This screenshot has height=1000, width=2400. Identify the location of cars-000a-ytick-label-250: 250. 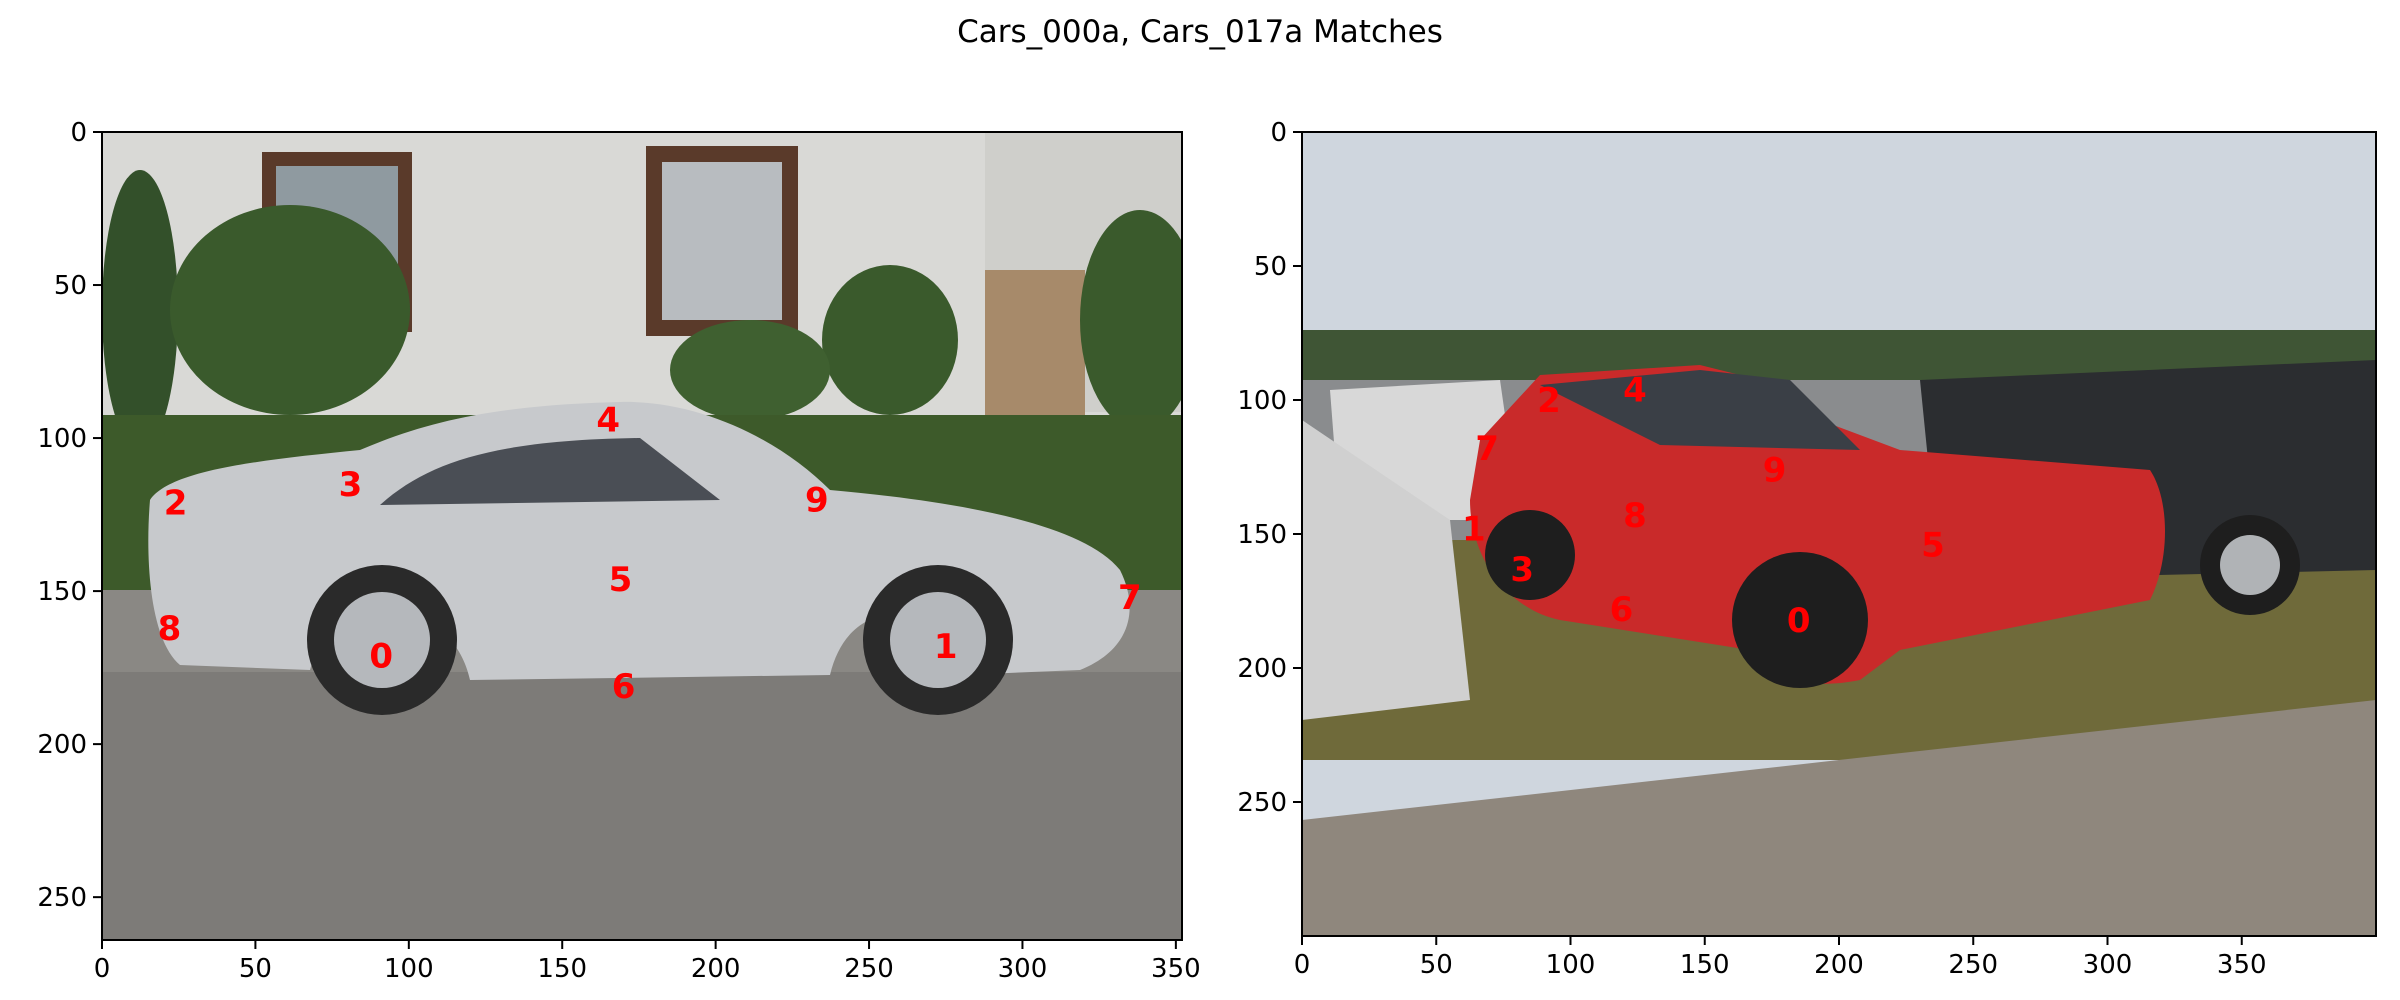
(62, 898).